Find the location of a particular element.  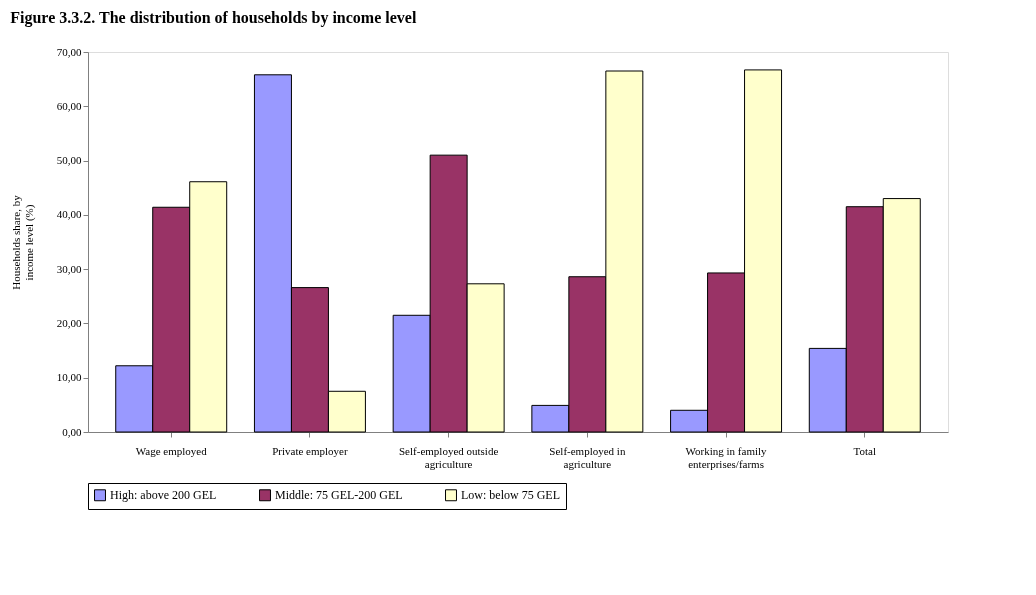

y-tick-label: 0,00 is located at coordinates (72, 431).